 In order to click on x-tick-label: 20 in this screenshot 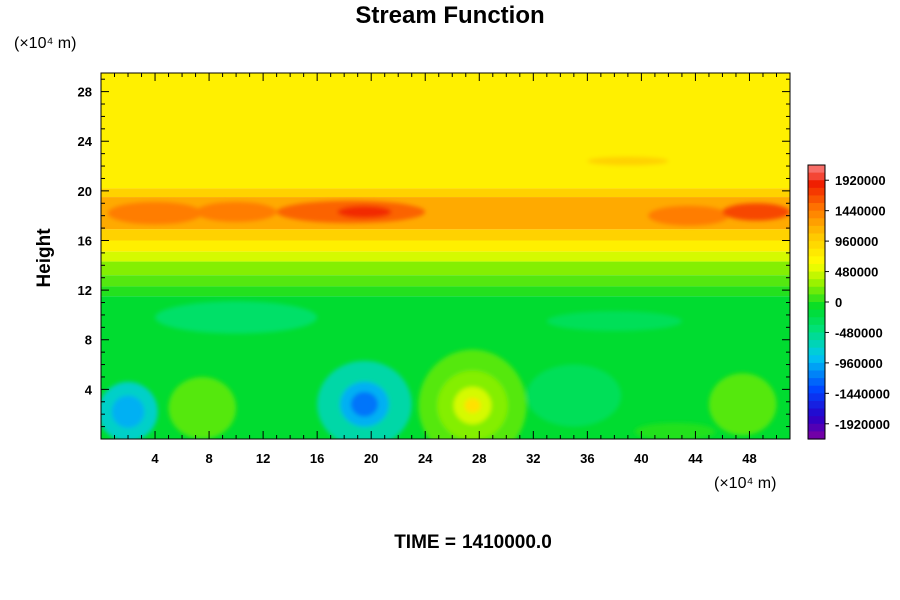, I will do `click(371, 458)`.